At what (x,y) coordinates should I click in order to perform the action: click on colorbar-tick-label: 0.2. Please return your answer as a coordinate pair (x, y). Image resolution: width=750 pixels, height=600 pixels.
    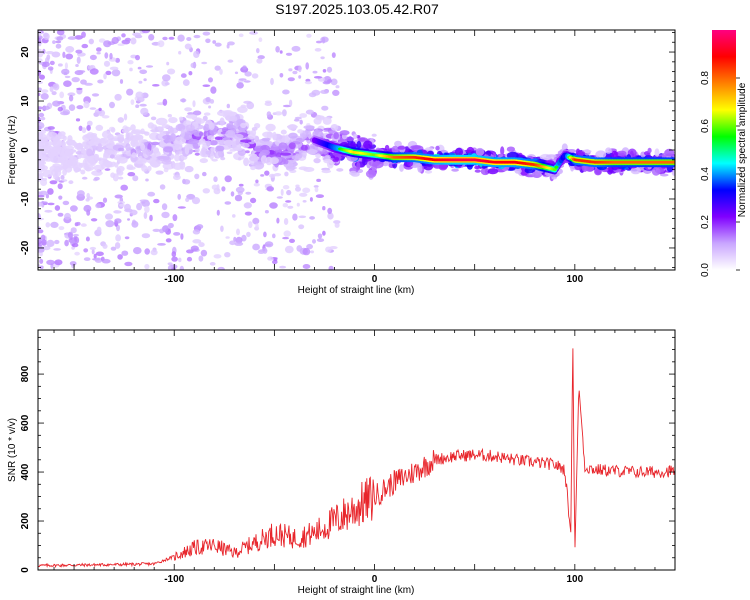
    Looking at the image, I should click on (705, 222).